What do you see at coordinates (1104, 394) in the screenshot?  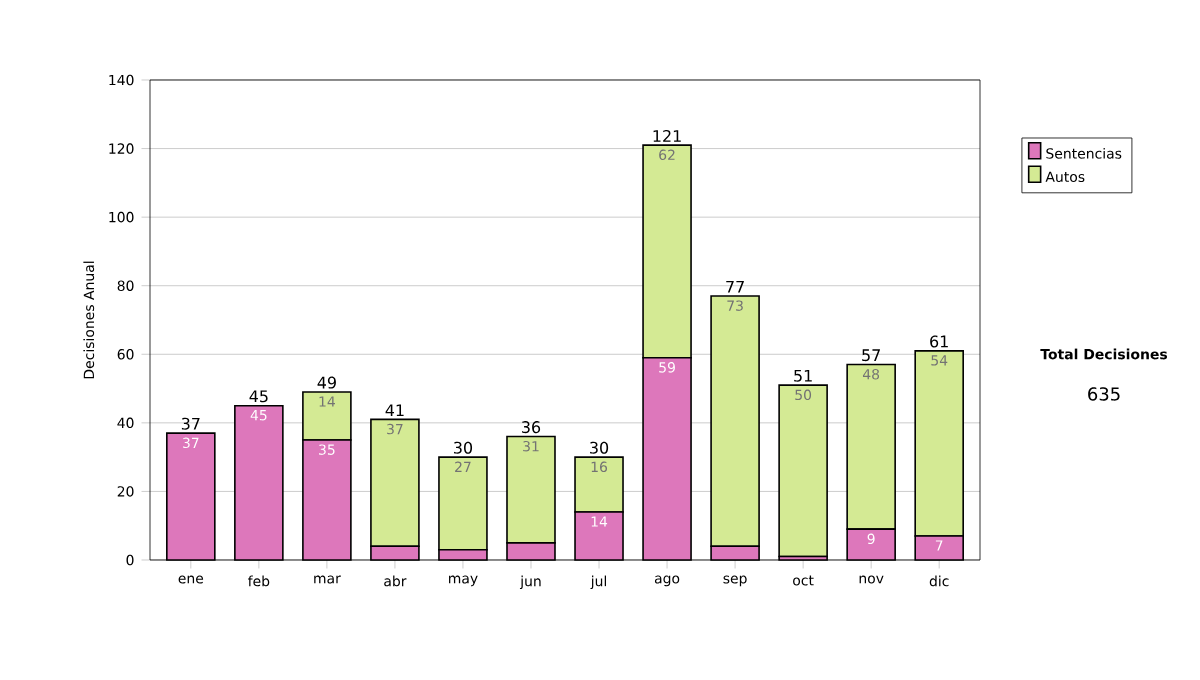 I see `text: 635` at bounding box center [1104, 394].